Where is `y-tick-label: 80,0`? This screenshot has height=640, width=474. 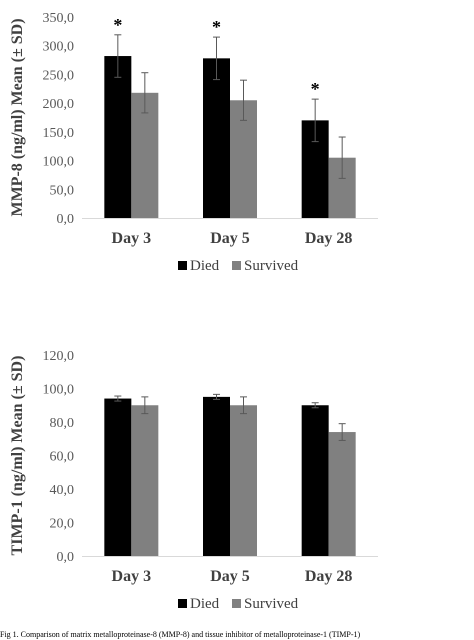 y-tick-label: 80,0 is located at coordinates (62, 423).